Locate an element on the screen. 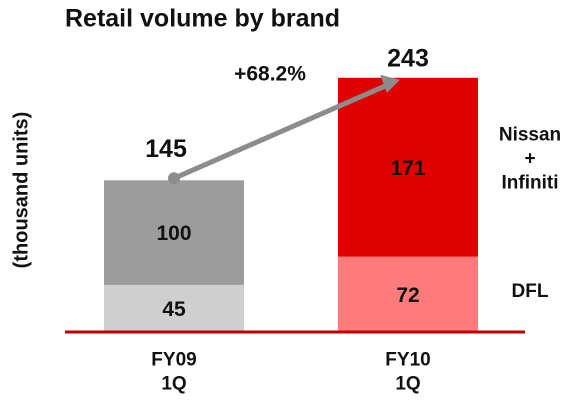 The height and width of the screenshot is (403, 576). y-axis-label: (thousand units) is located at coordinates (21, 190).